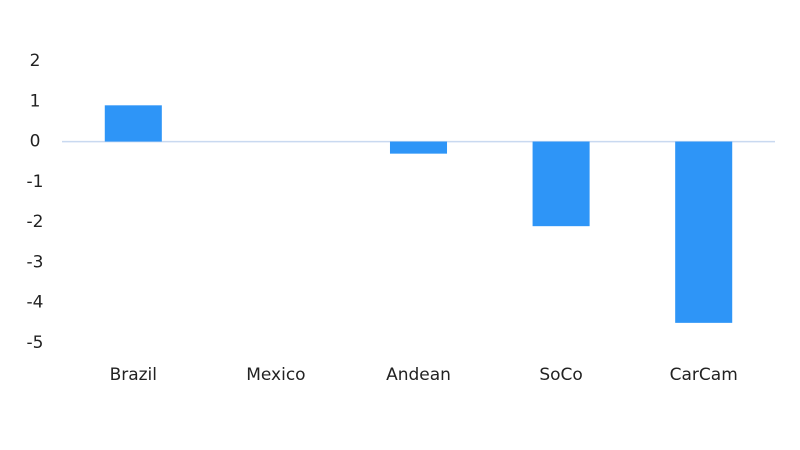 The height and width of the screenshot is (450, 800). I want to click on x-tick-label: Andean, so click(418, 375).